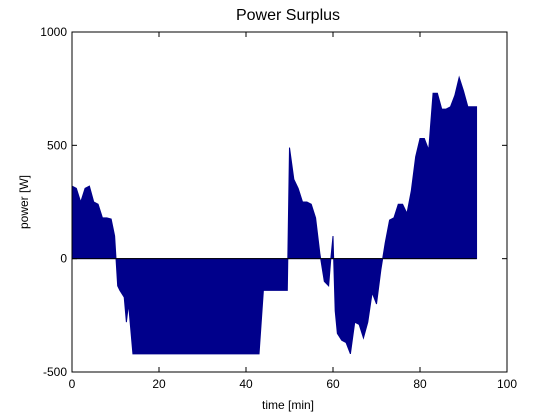 This screenshot has height=419, width=560. Describe the element at coordinates (53, 32) in the screenshot. I see `y-tick-label: 1000` at that location.